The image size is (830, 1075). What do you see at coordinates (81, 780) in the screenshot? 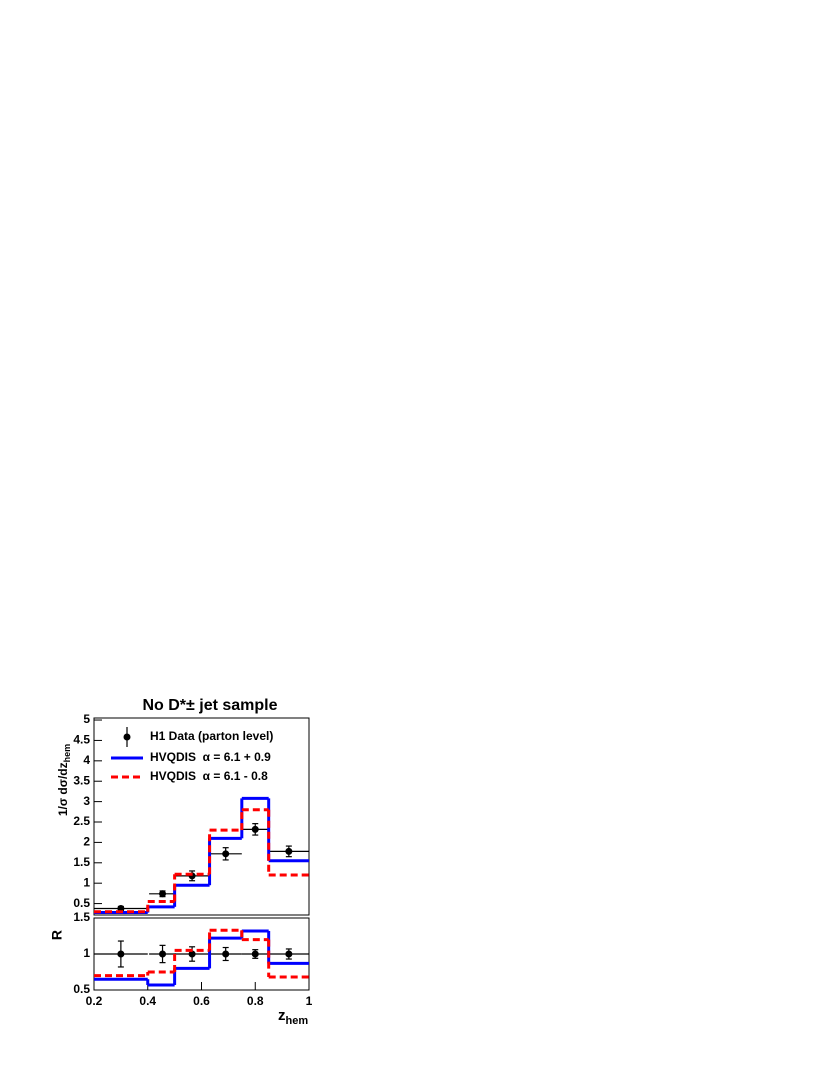
I see `y-tick-label: 3.5` at bounding box center [81, 780].